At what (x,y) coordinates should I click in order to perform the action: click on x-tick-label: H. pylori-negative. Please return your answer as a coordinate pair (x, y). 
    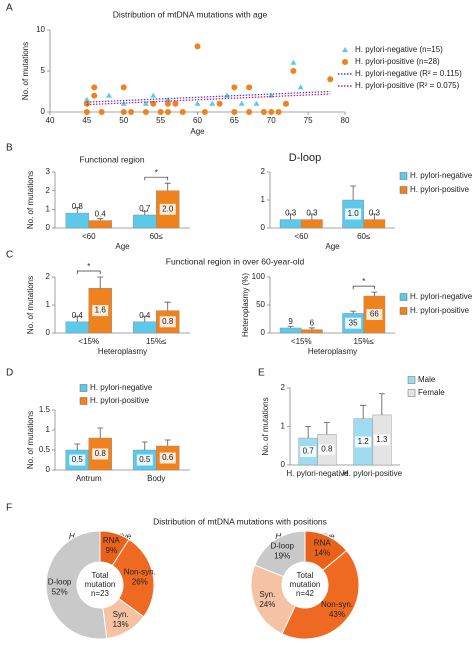
    Looking at the image, I should click on (317, 473).